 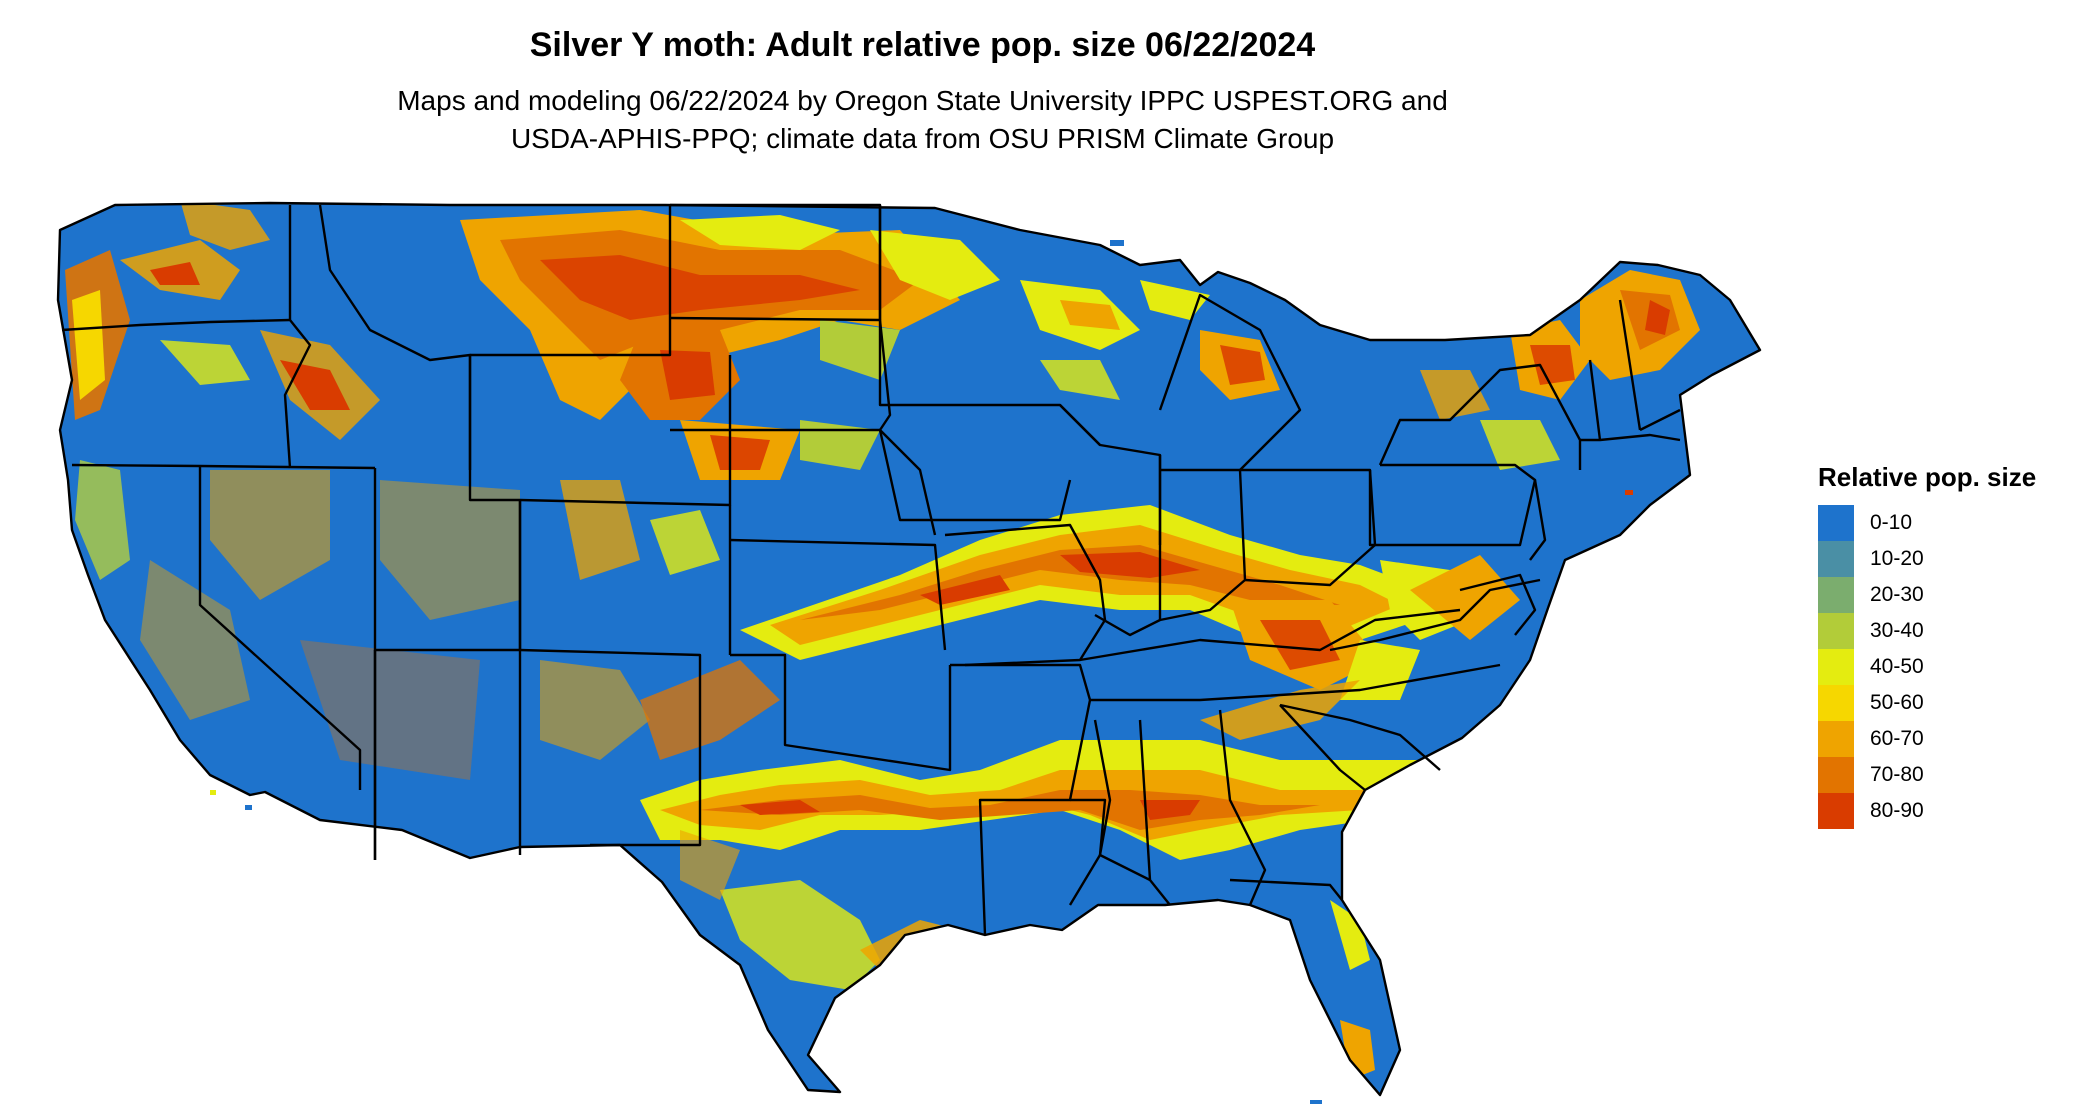 What do you see at coordinates (1897, 702) in the screenshot?
I see `legend-label: 50-60` at bounding box center [1897, 702].